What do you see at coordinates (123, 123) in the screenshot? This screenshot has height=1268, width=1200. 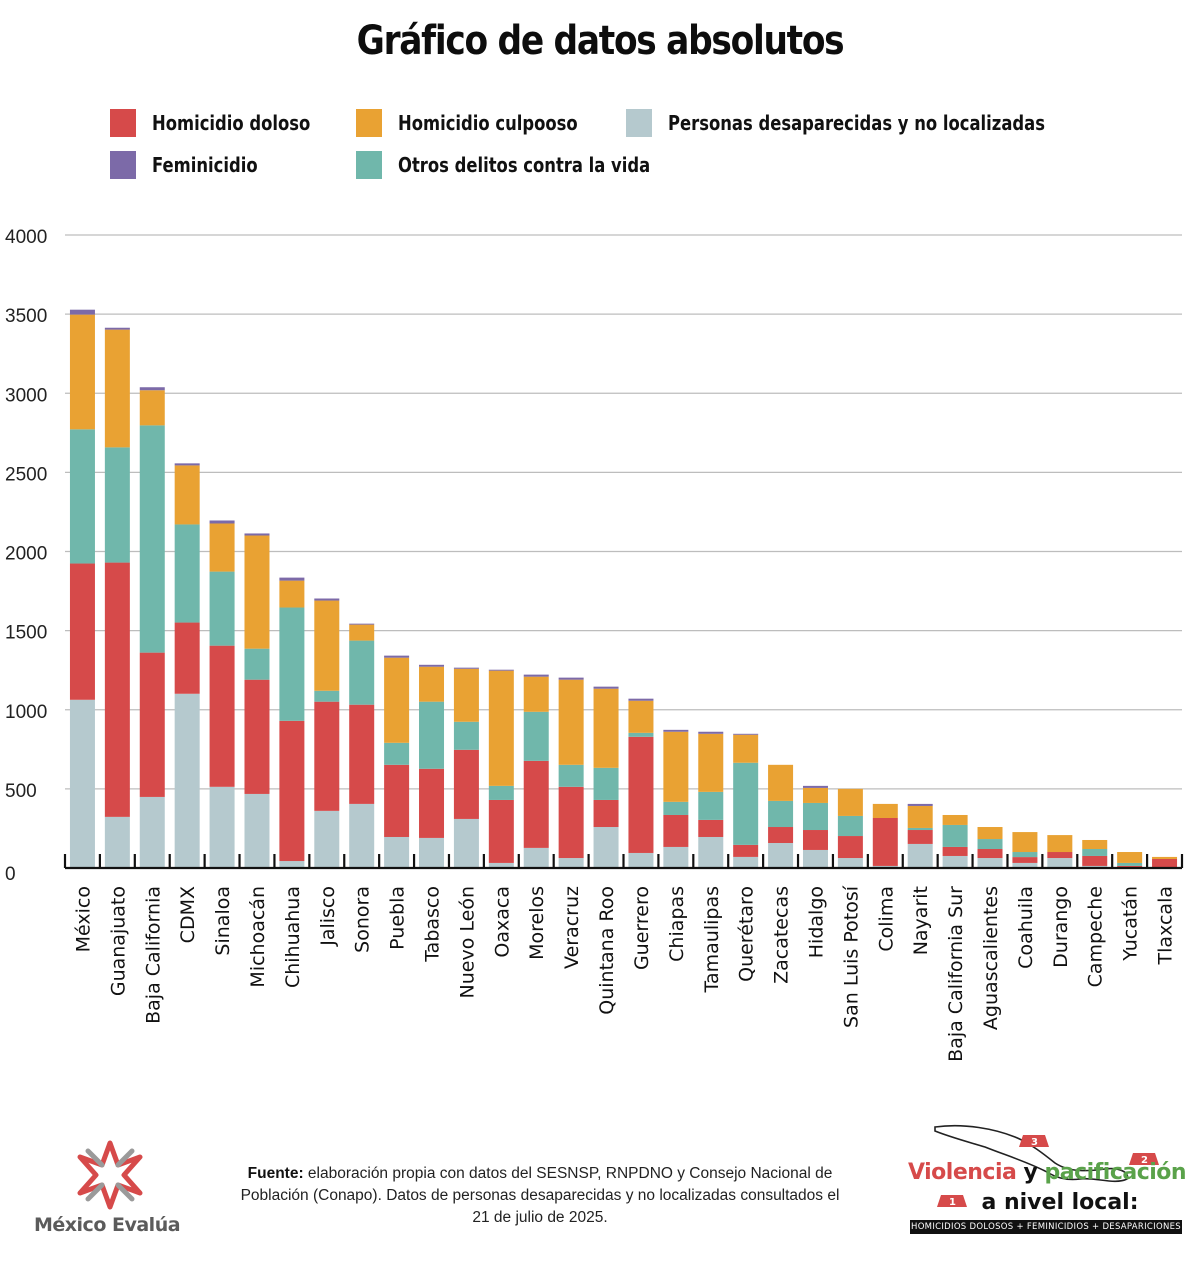 I see `legend-swatch-homicidio-doloso` at bounding box center [123, 123].